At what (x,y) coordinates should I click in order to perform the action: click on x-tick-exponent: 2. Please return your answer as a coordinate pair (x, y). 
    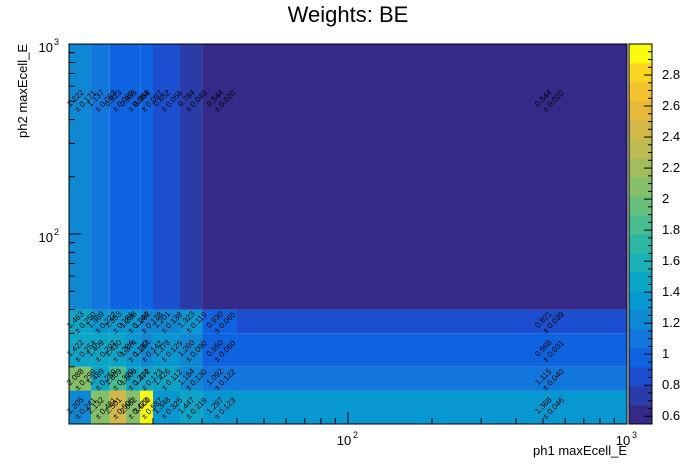
    Looking at the image, I should click on (355, 435).